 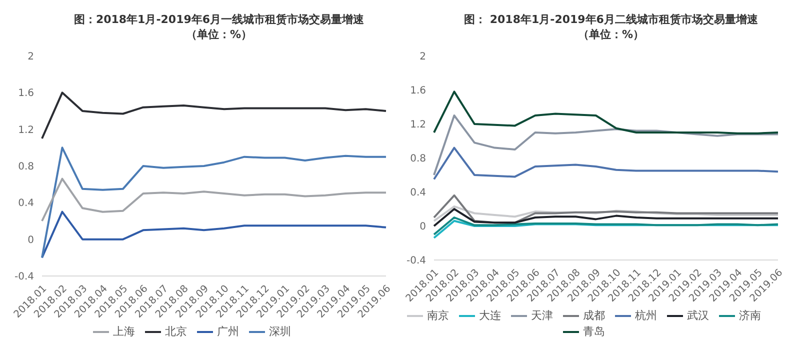 I want to click on legend-label: 大连, so click(x=490, y=315).